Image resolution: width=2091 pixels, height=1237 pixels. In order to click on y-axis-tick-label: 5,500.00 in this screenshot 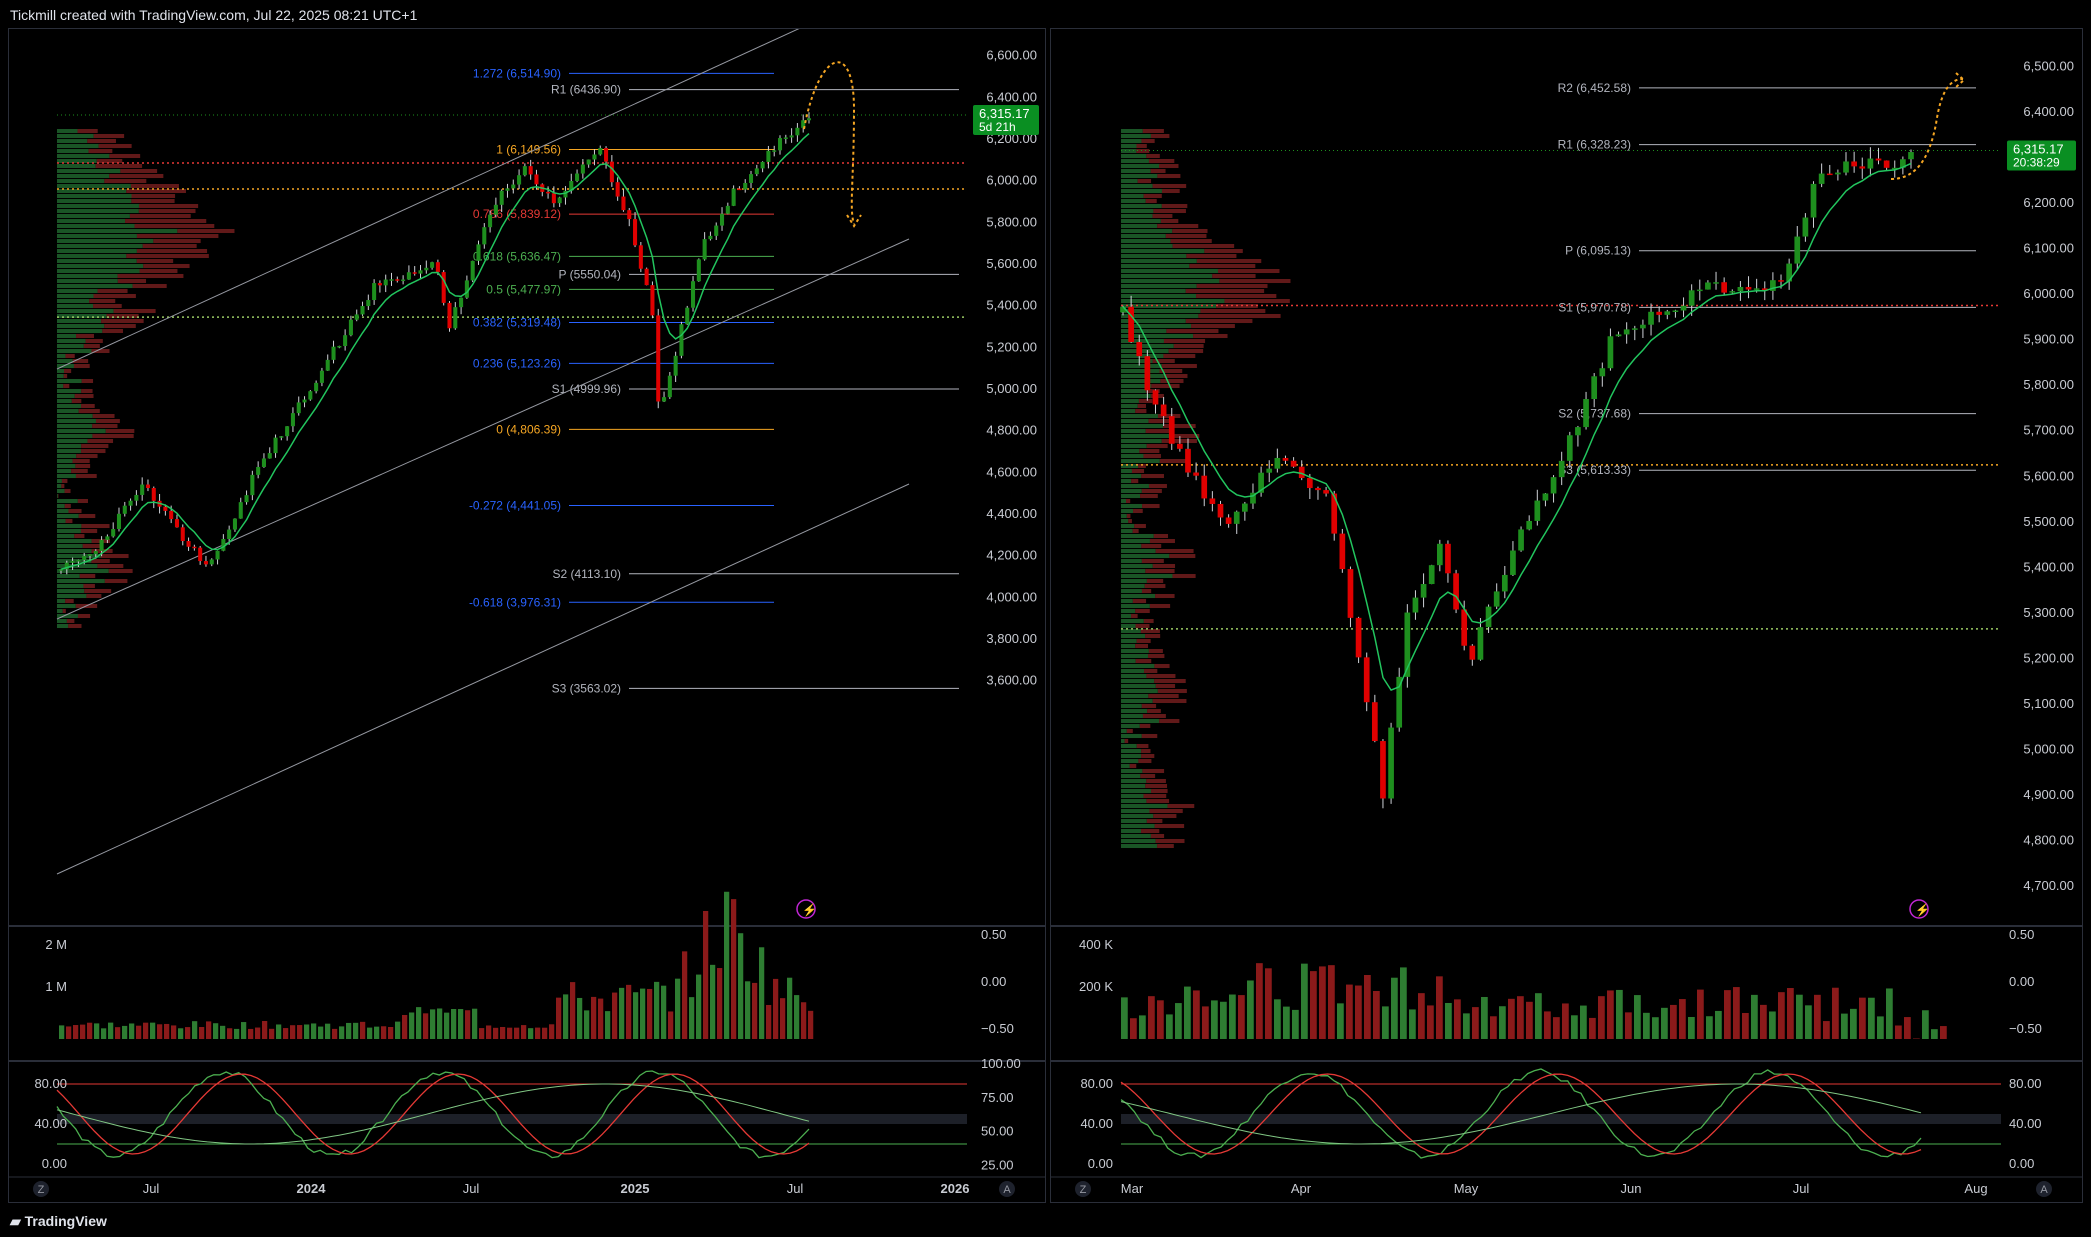, I will do `click(2048, 521)`.